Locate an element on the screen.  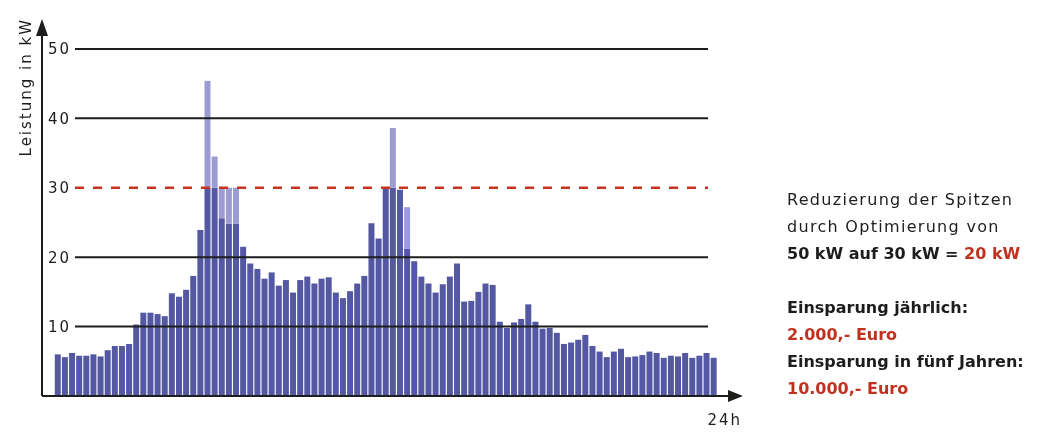
y-tick-label: 50 is located at coordinates (60, 49).